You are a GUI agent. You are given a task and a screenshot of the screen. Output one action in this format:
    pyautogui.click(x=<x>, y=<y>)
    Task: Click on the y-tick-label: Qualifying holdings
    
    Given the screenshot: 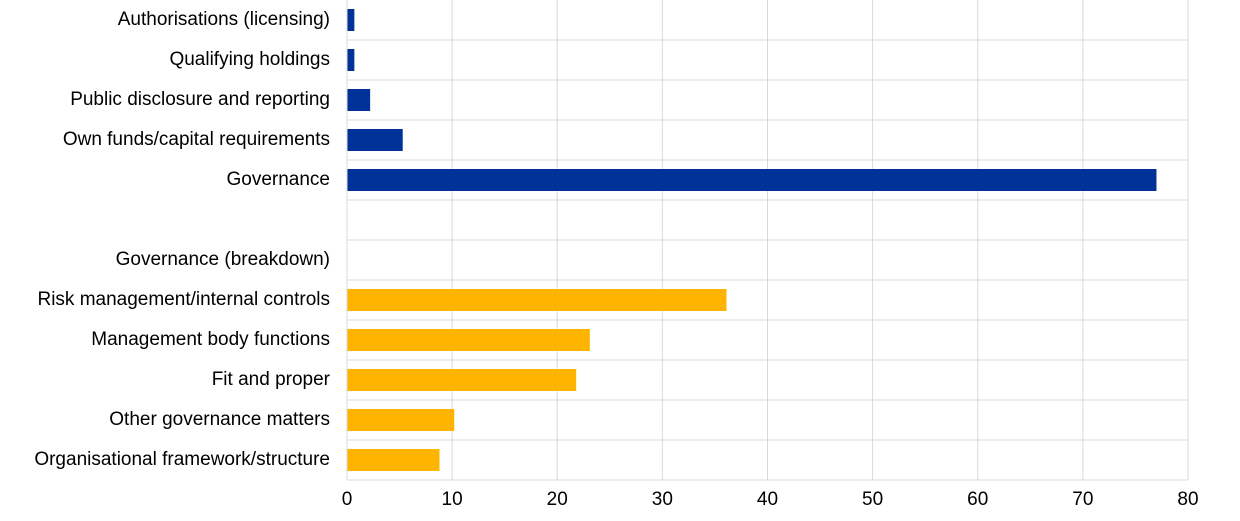 What is the action you would take?
    pyautogui.click(x=249, y=59)
    